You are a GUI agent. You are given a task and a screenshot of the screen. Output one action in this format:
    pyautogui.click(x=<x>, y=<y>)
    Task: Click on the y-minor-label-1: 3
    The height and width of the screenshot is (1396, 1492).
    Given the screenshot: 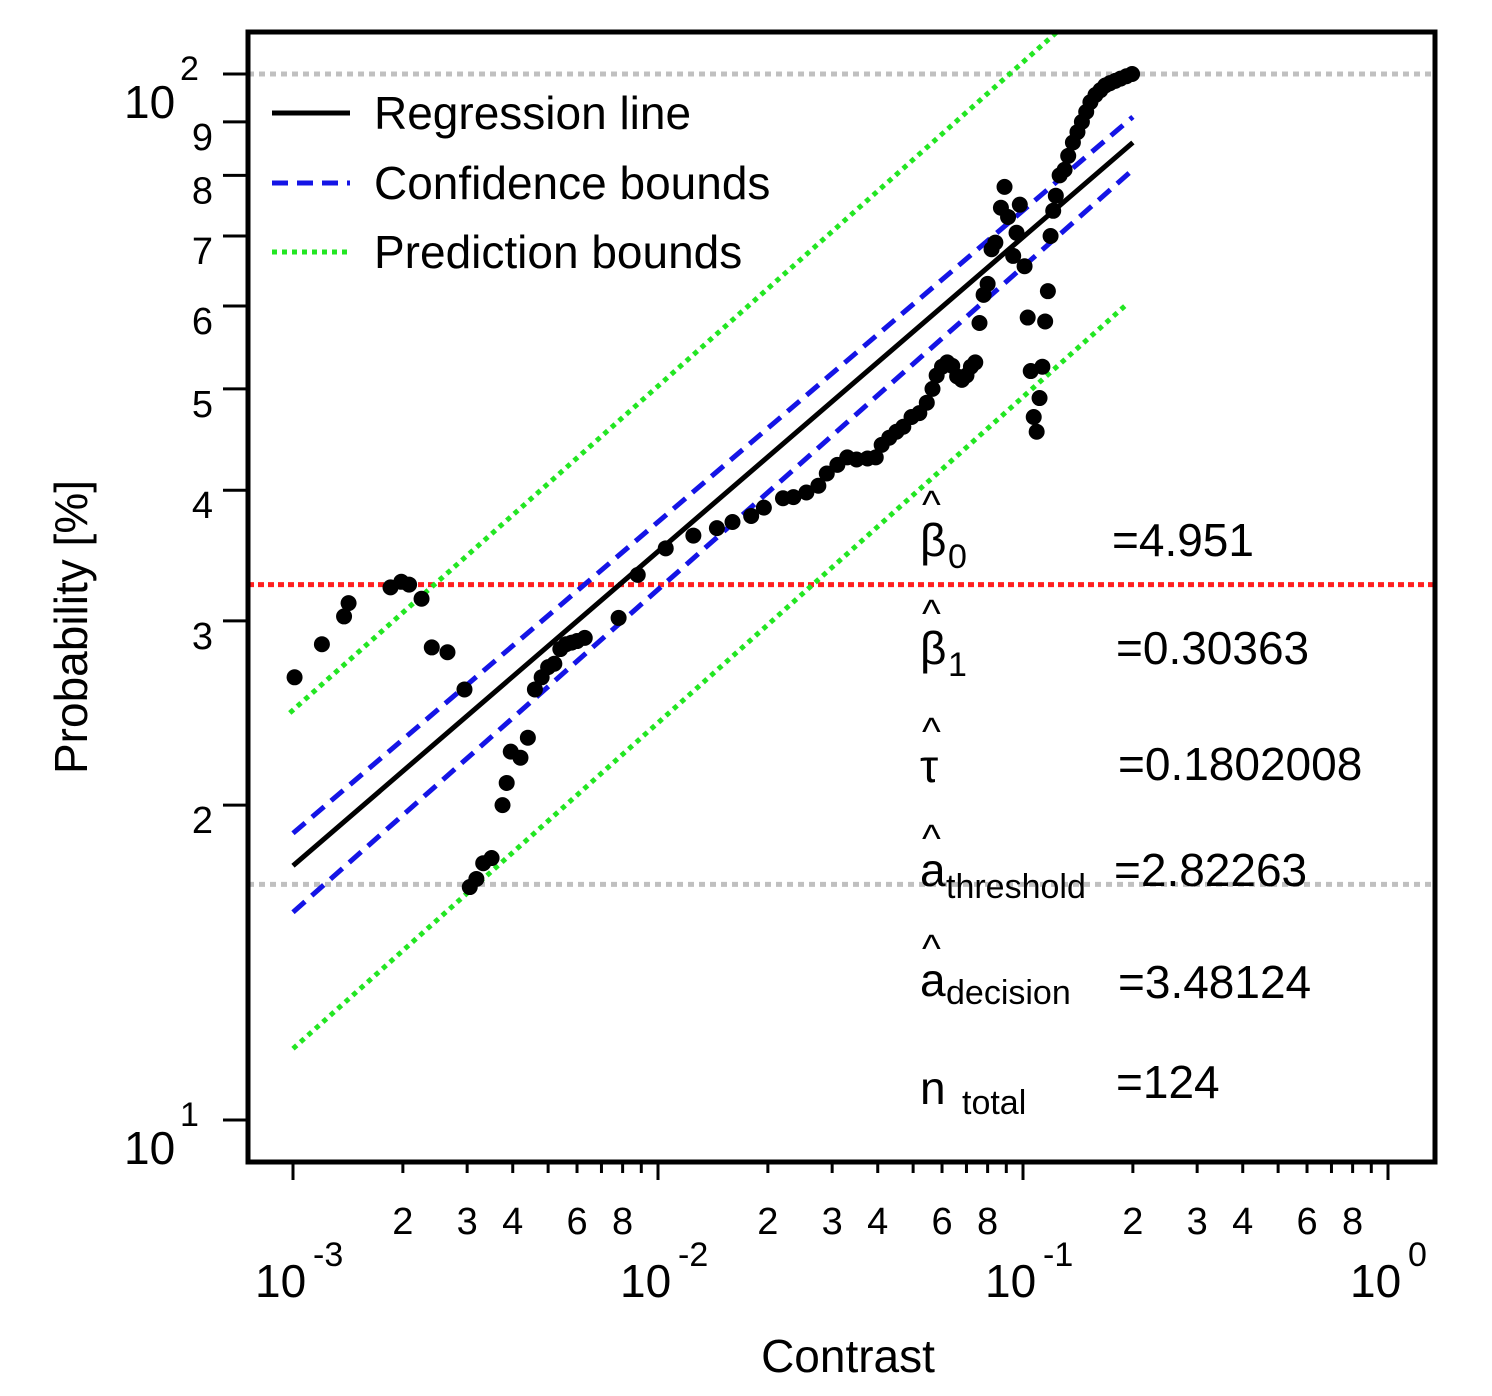 What is the action you would take?
    pyautogui.click(x=202, y=637)
    